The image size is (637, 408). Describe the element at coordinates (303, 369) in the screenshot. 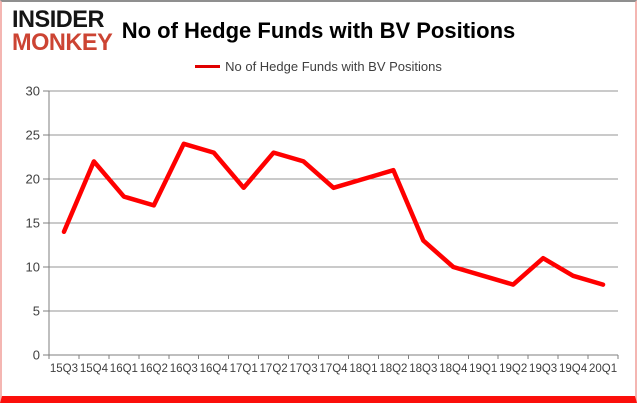

I see `x-axis-label: 17Q3` at that location.